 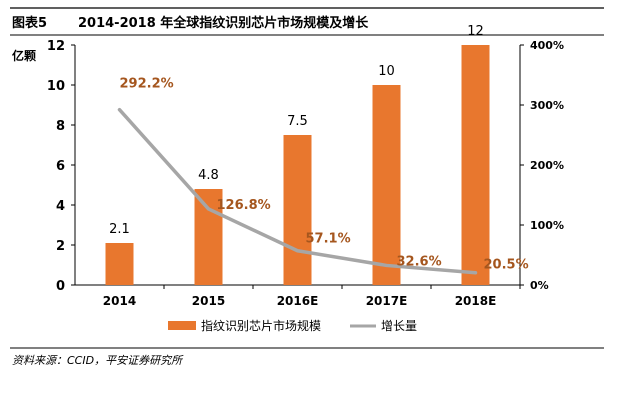 I want to click on y-left-tick-label: 12, so click(x=56, y=46).